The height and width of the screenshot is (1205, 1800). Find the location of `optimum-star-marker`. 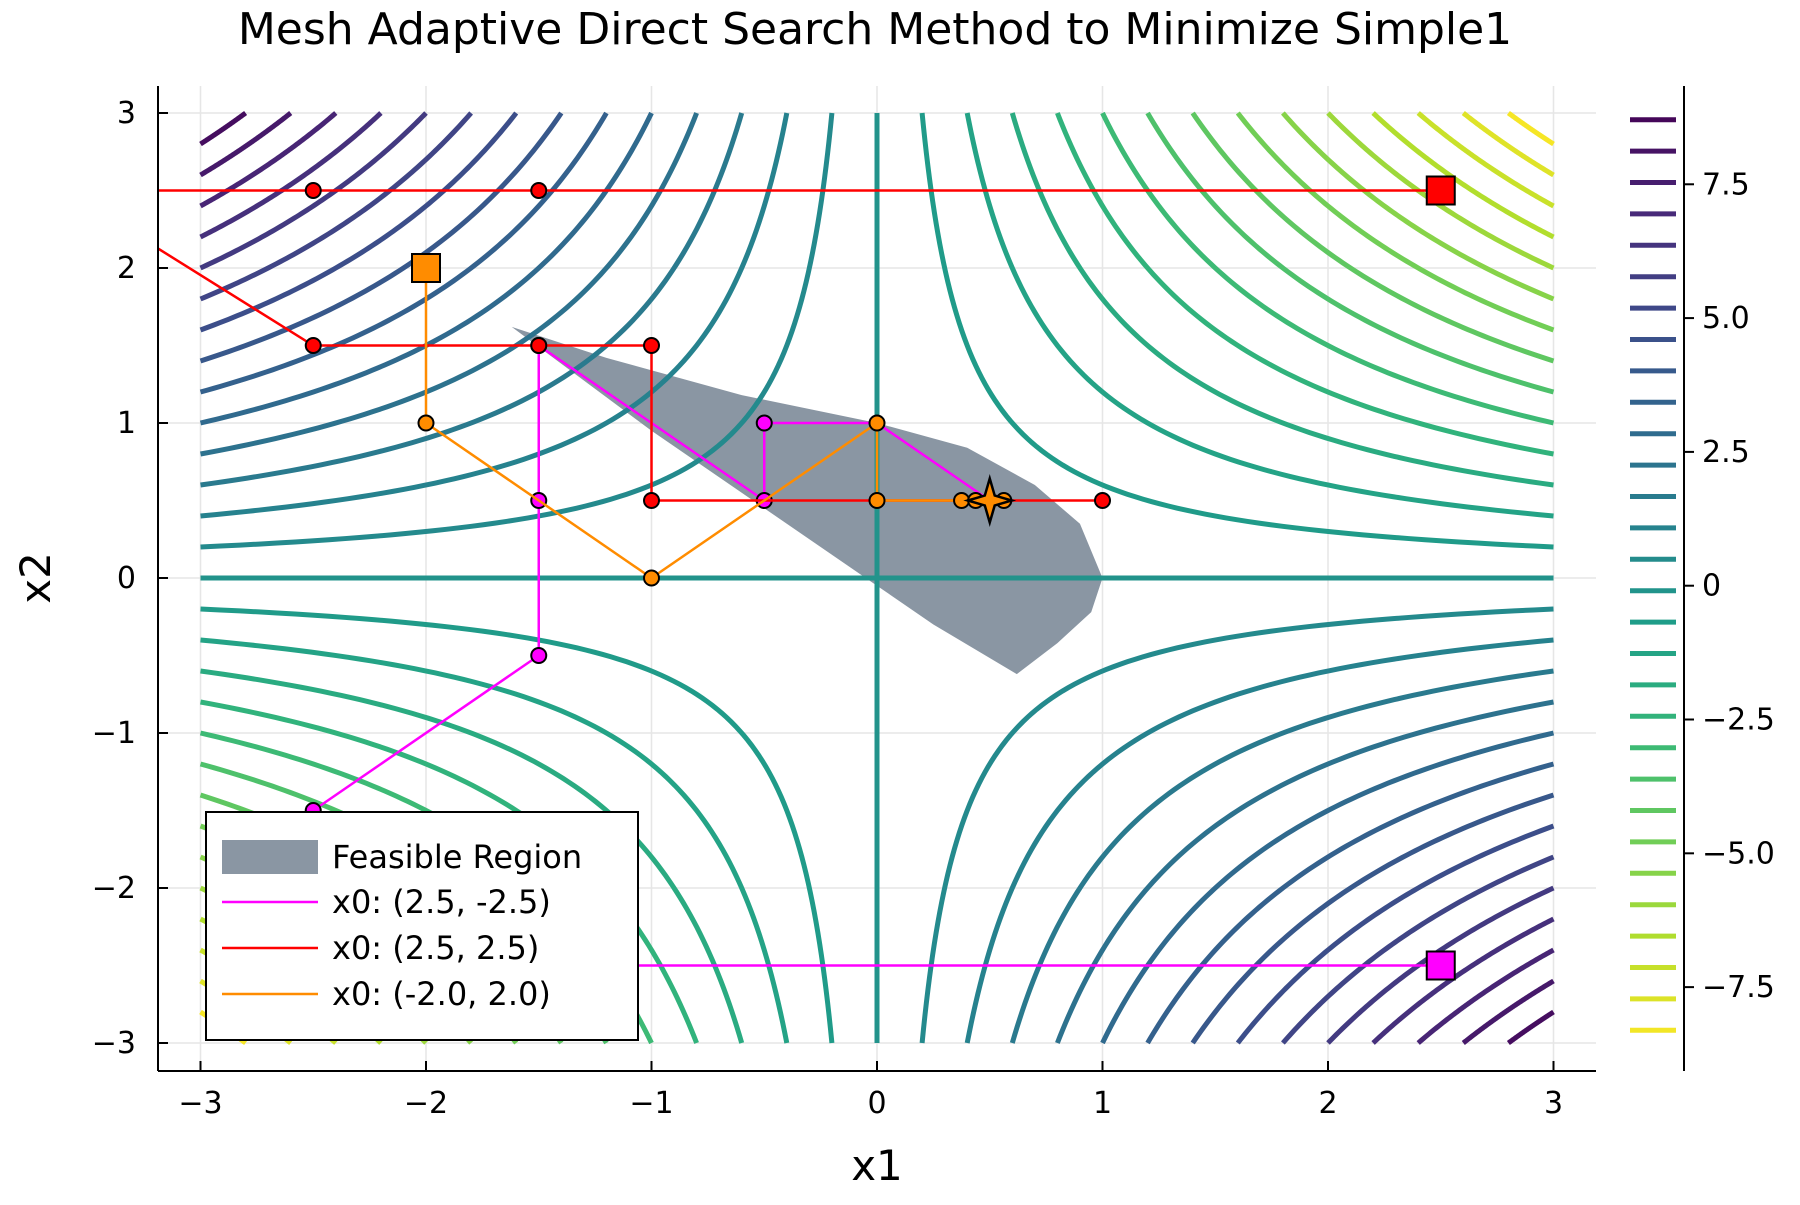

optimum-star-marker is located at coordinates (990, 500).